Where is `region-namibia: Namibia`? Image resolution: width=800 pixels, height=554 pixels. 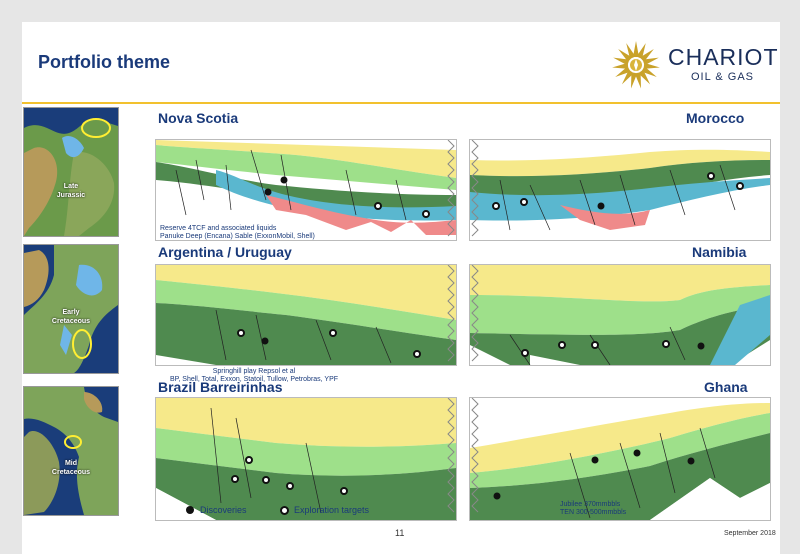 region-namibia: Namibia is located at coordinates (719, 252).